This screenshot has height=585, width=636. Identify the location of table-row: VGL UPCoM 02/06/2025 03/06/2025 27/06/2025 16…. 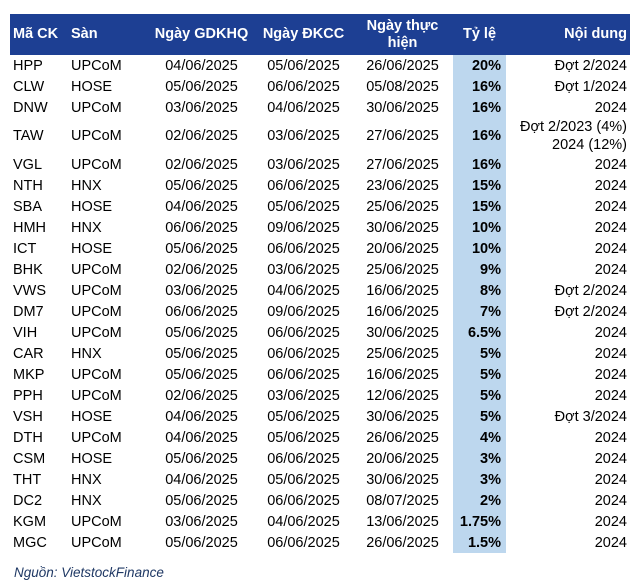
(320, 164).